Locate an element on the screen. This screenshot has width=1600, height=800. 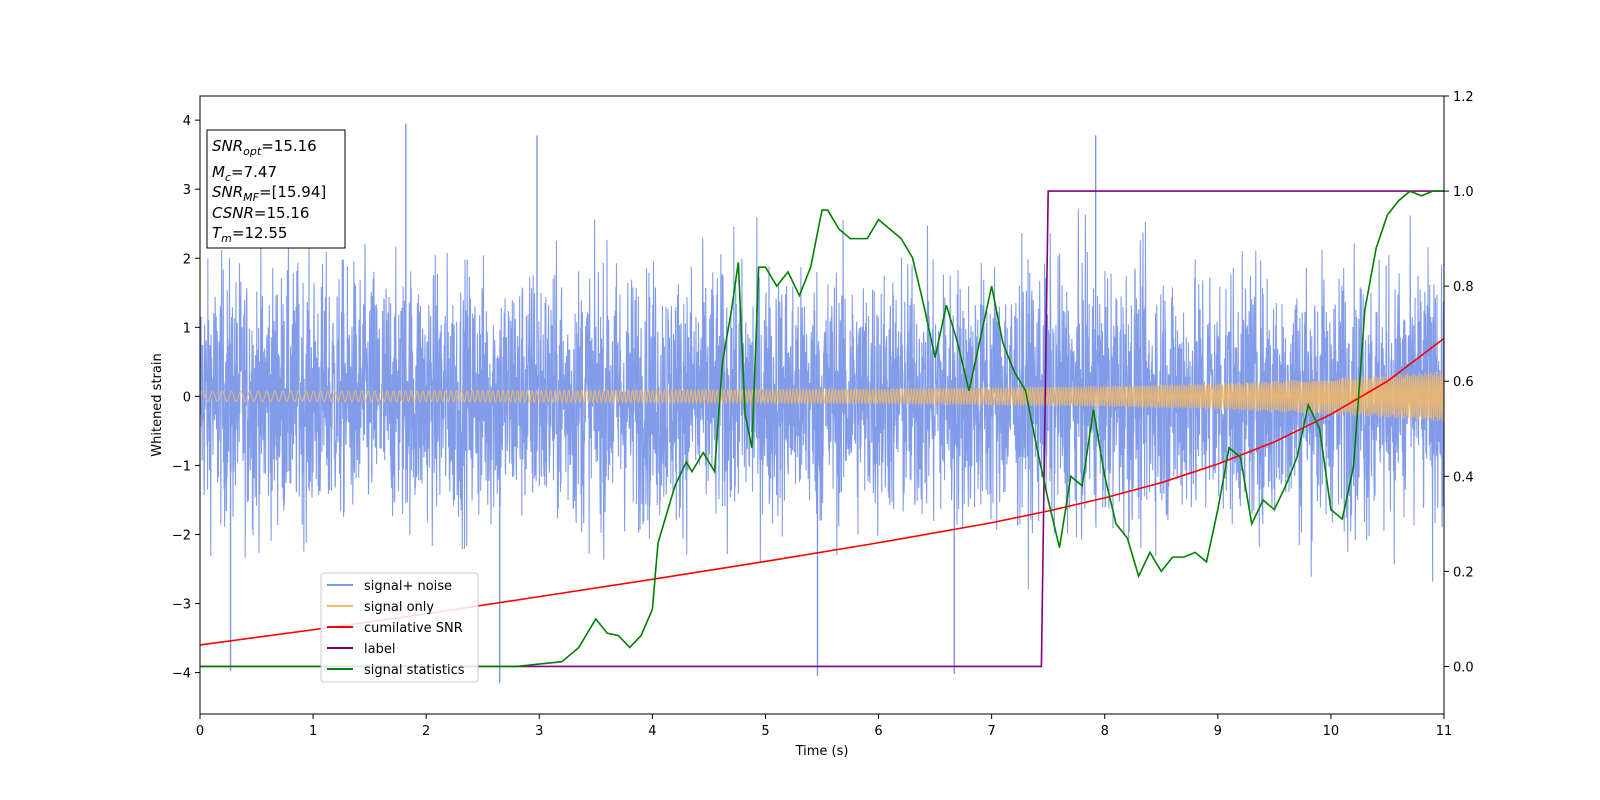
info-line-subscript: m is located at coordinates (226, 238).